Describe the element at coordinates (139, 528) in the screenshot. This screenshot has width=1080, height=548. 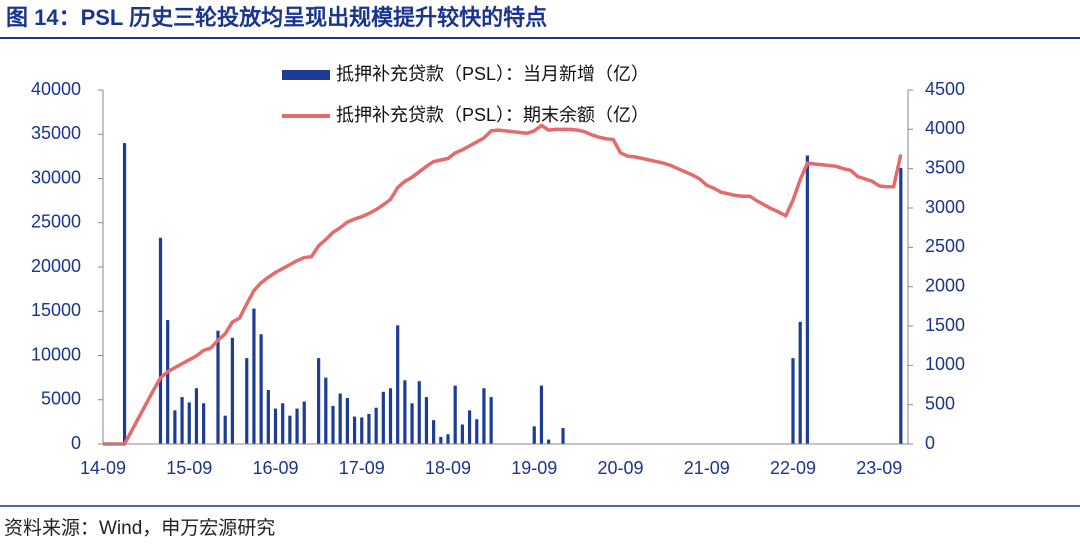
I see `source-note: 资料来源：Wind，申万宏源研究` at that location.